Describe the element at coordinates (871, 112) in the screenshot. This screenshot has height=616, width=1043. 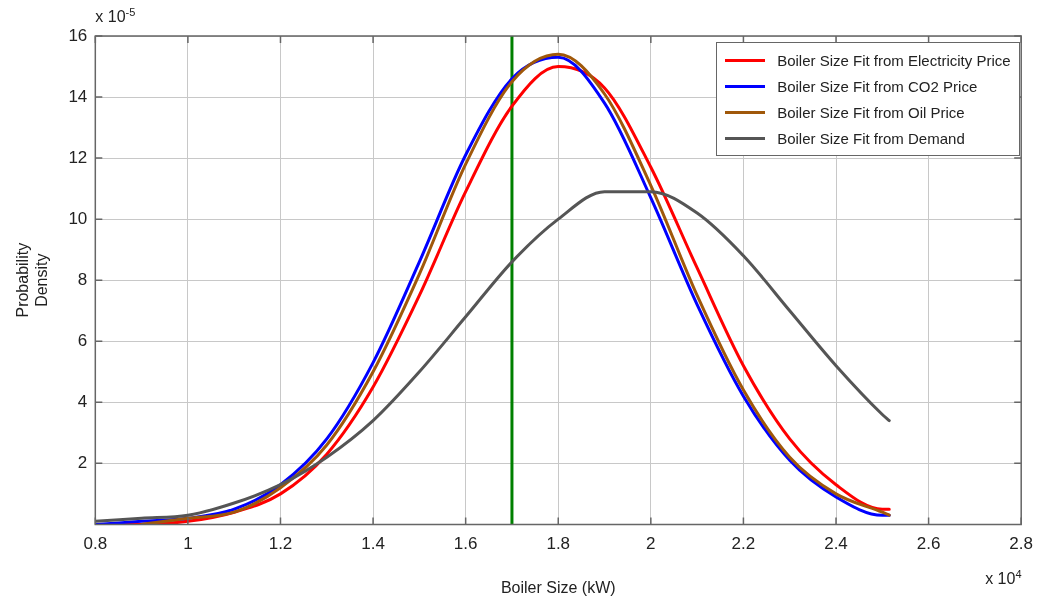
I see `legend-label: Boiler Size Fit from Oil Price` at that location.